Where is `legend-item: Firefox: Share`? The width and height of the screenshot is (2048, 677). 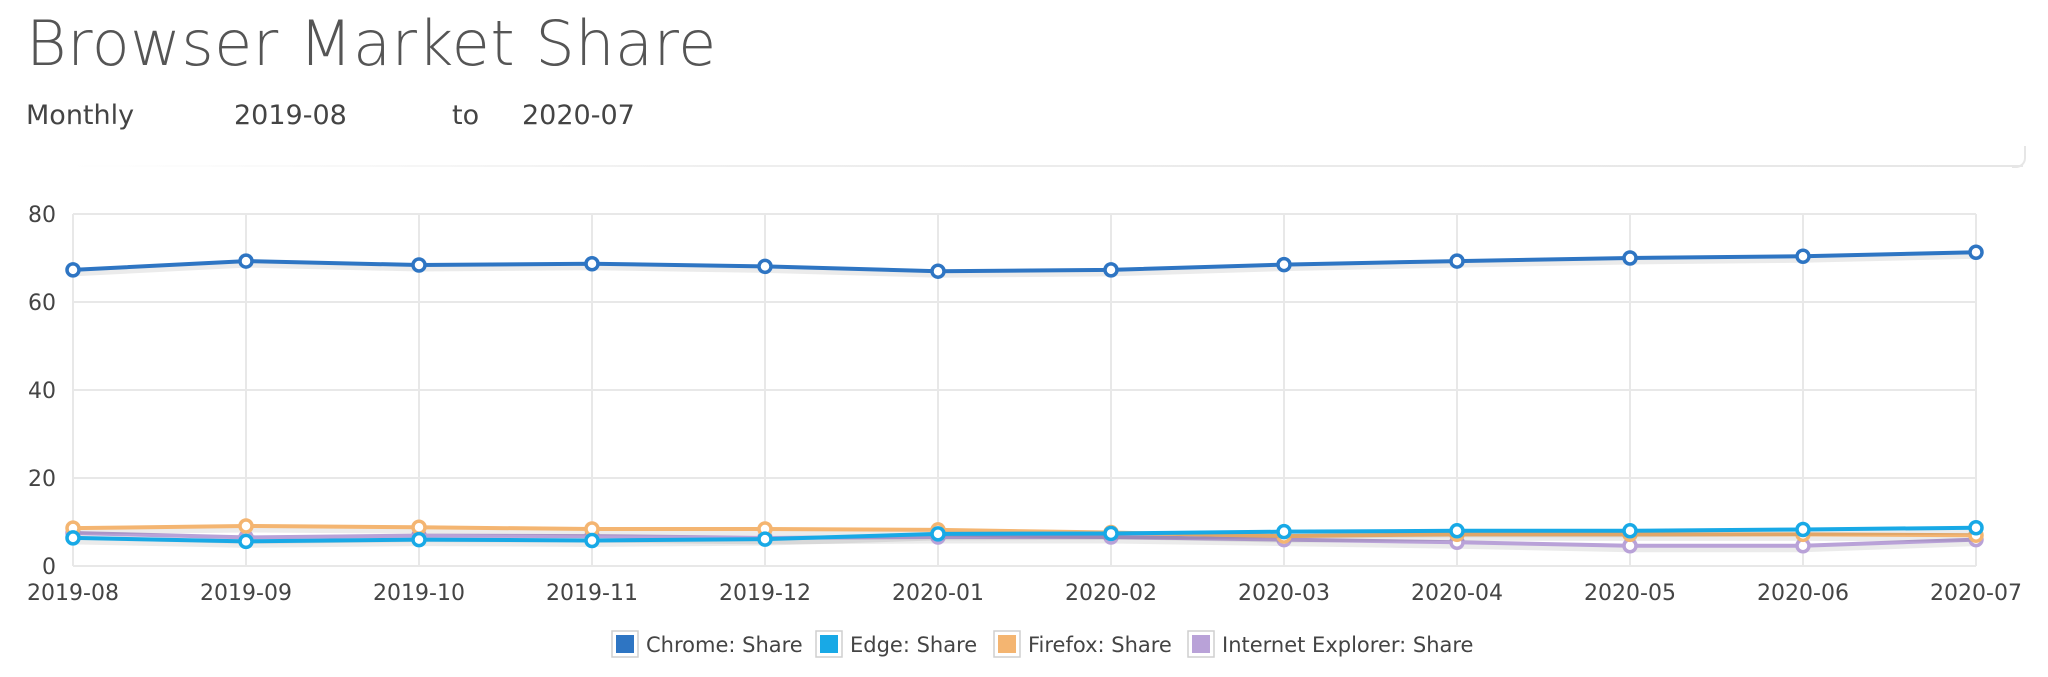 legend-item: Firefox: Share is located at coordinates (1082, 644).